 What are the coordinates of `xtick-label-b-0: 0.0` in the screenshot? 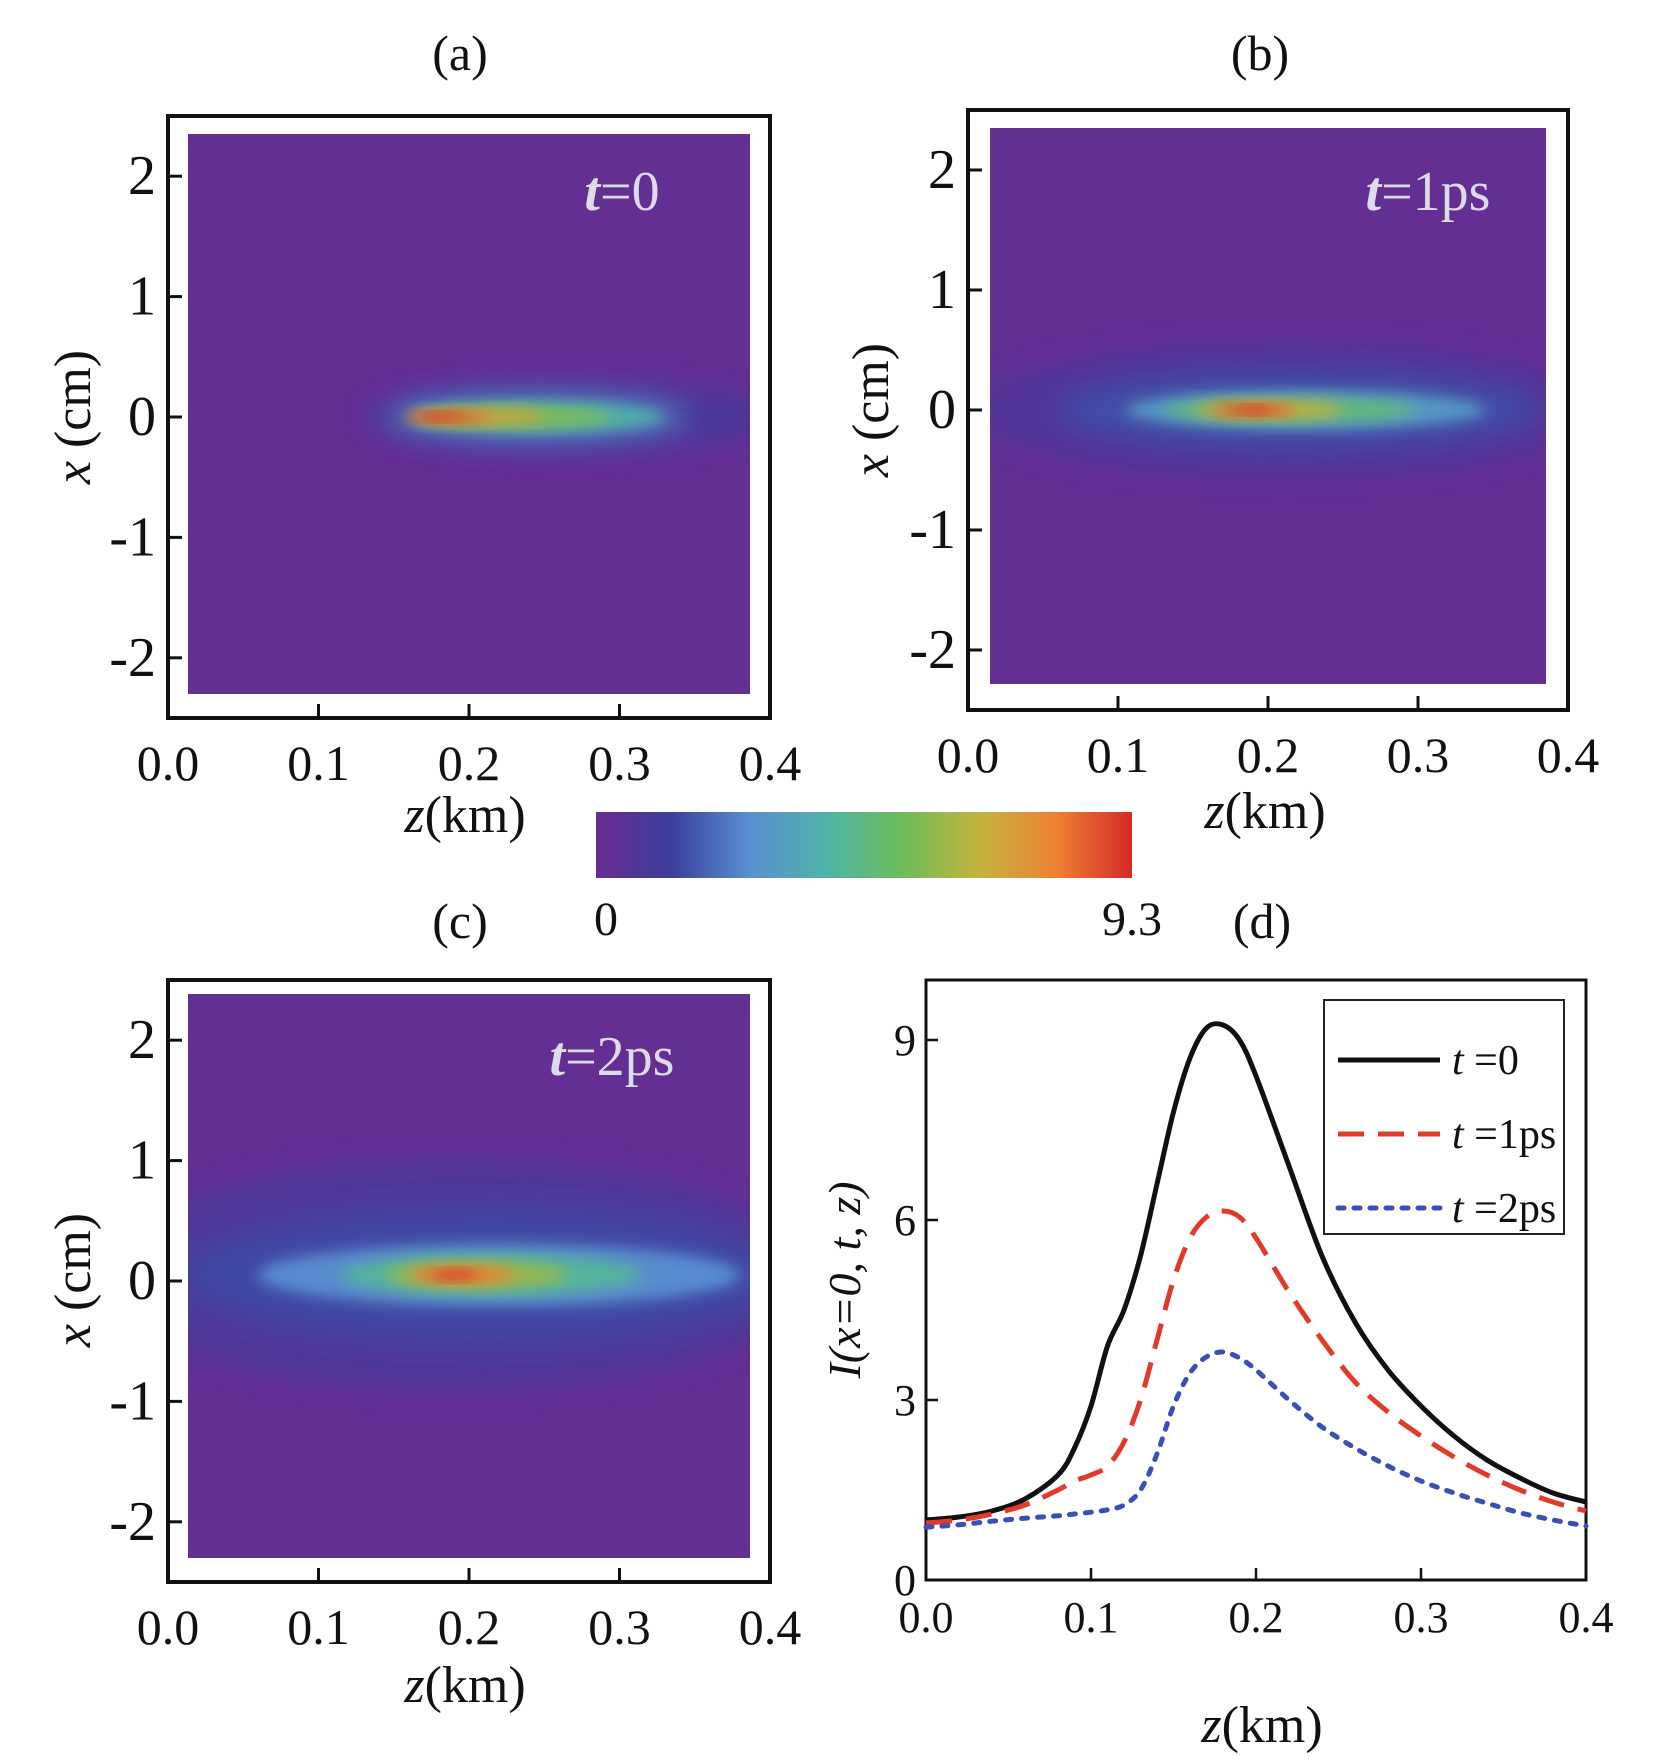 It's located at (968, 755).